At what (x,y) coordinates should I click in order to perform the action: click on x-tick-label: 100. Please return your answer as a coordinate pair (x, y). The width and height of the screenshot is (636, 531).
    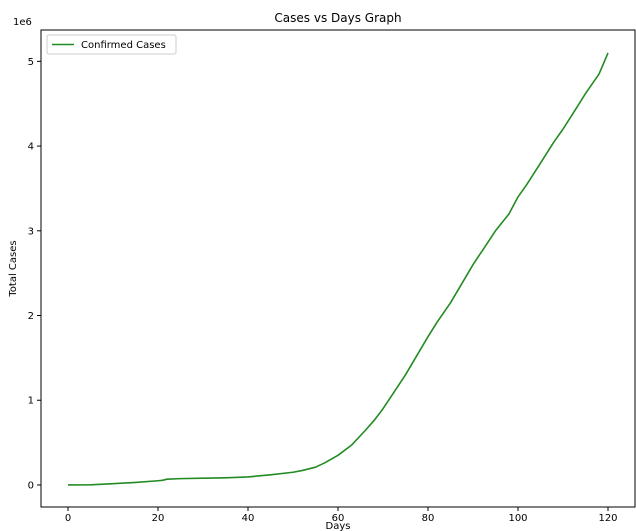
    Looking at the image, I should click on (517, 518).